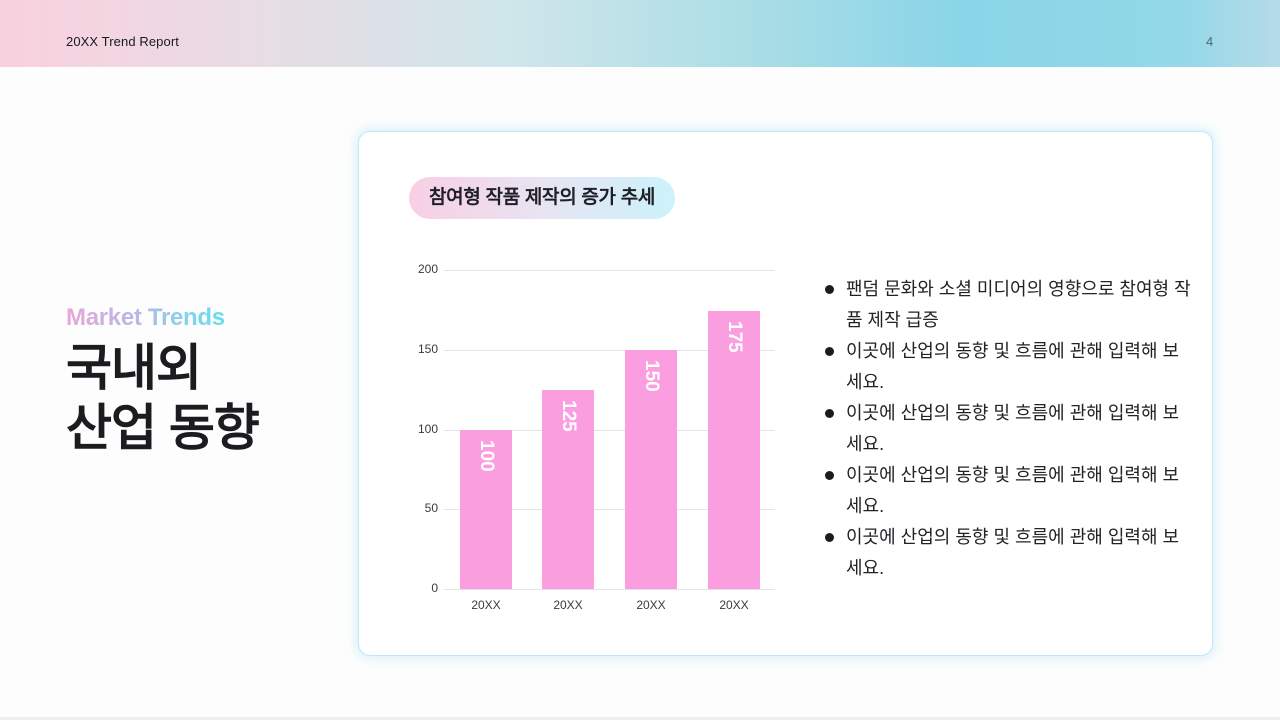 This screenshot has height=720, width=1280. What do you see at coordinates (651, 376) in the screenshot?
I see `bar-3-value: 150` at bounding box center [651, 376].